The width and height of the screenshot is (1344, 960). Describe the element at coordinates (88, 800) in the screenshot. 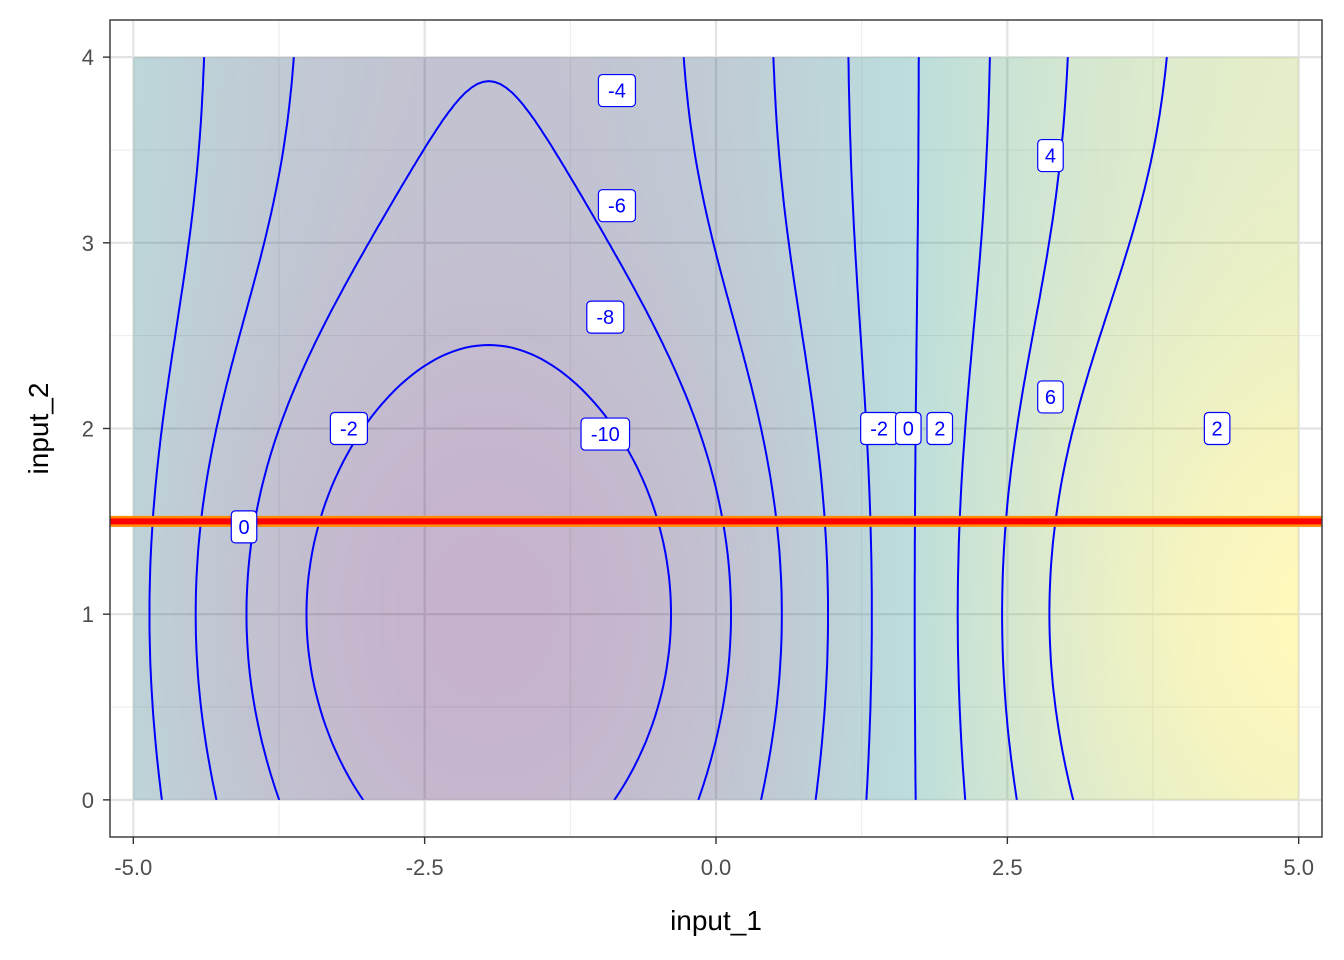

I see `y-tick-label: 0` at that location.